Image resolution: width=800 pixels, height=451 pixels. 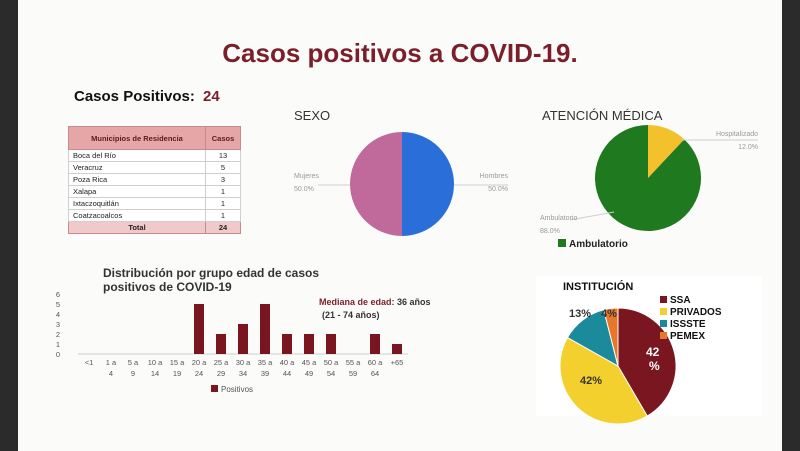 I want to click on age-x-tick-top: 55 a, so click(x=353, y=362).